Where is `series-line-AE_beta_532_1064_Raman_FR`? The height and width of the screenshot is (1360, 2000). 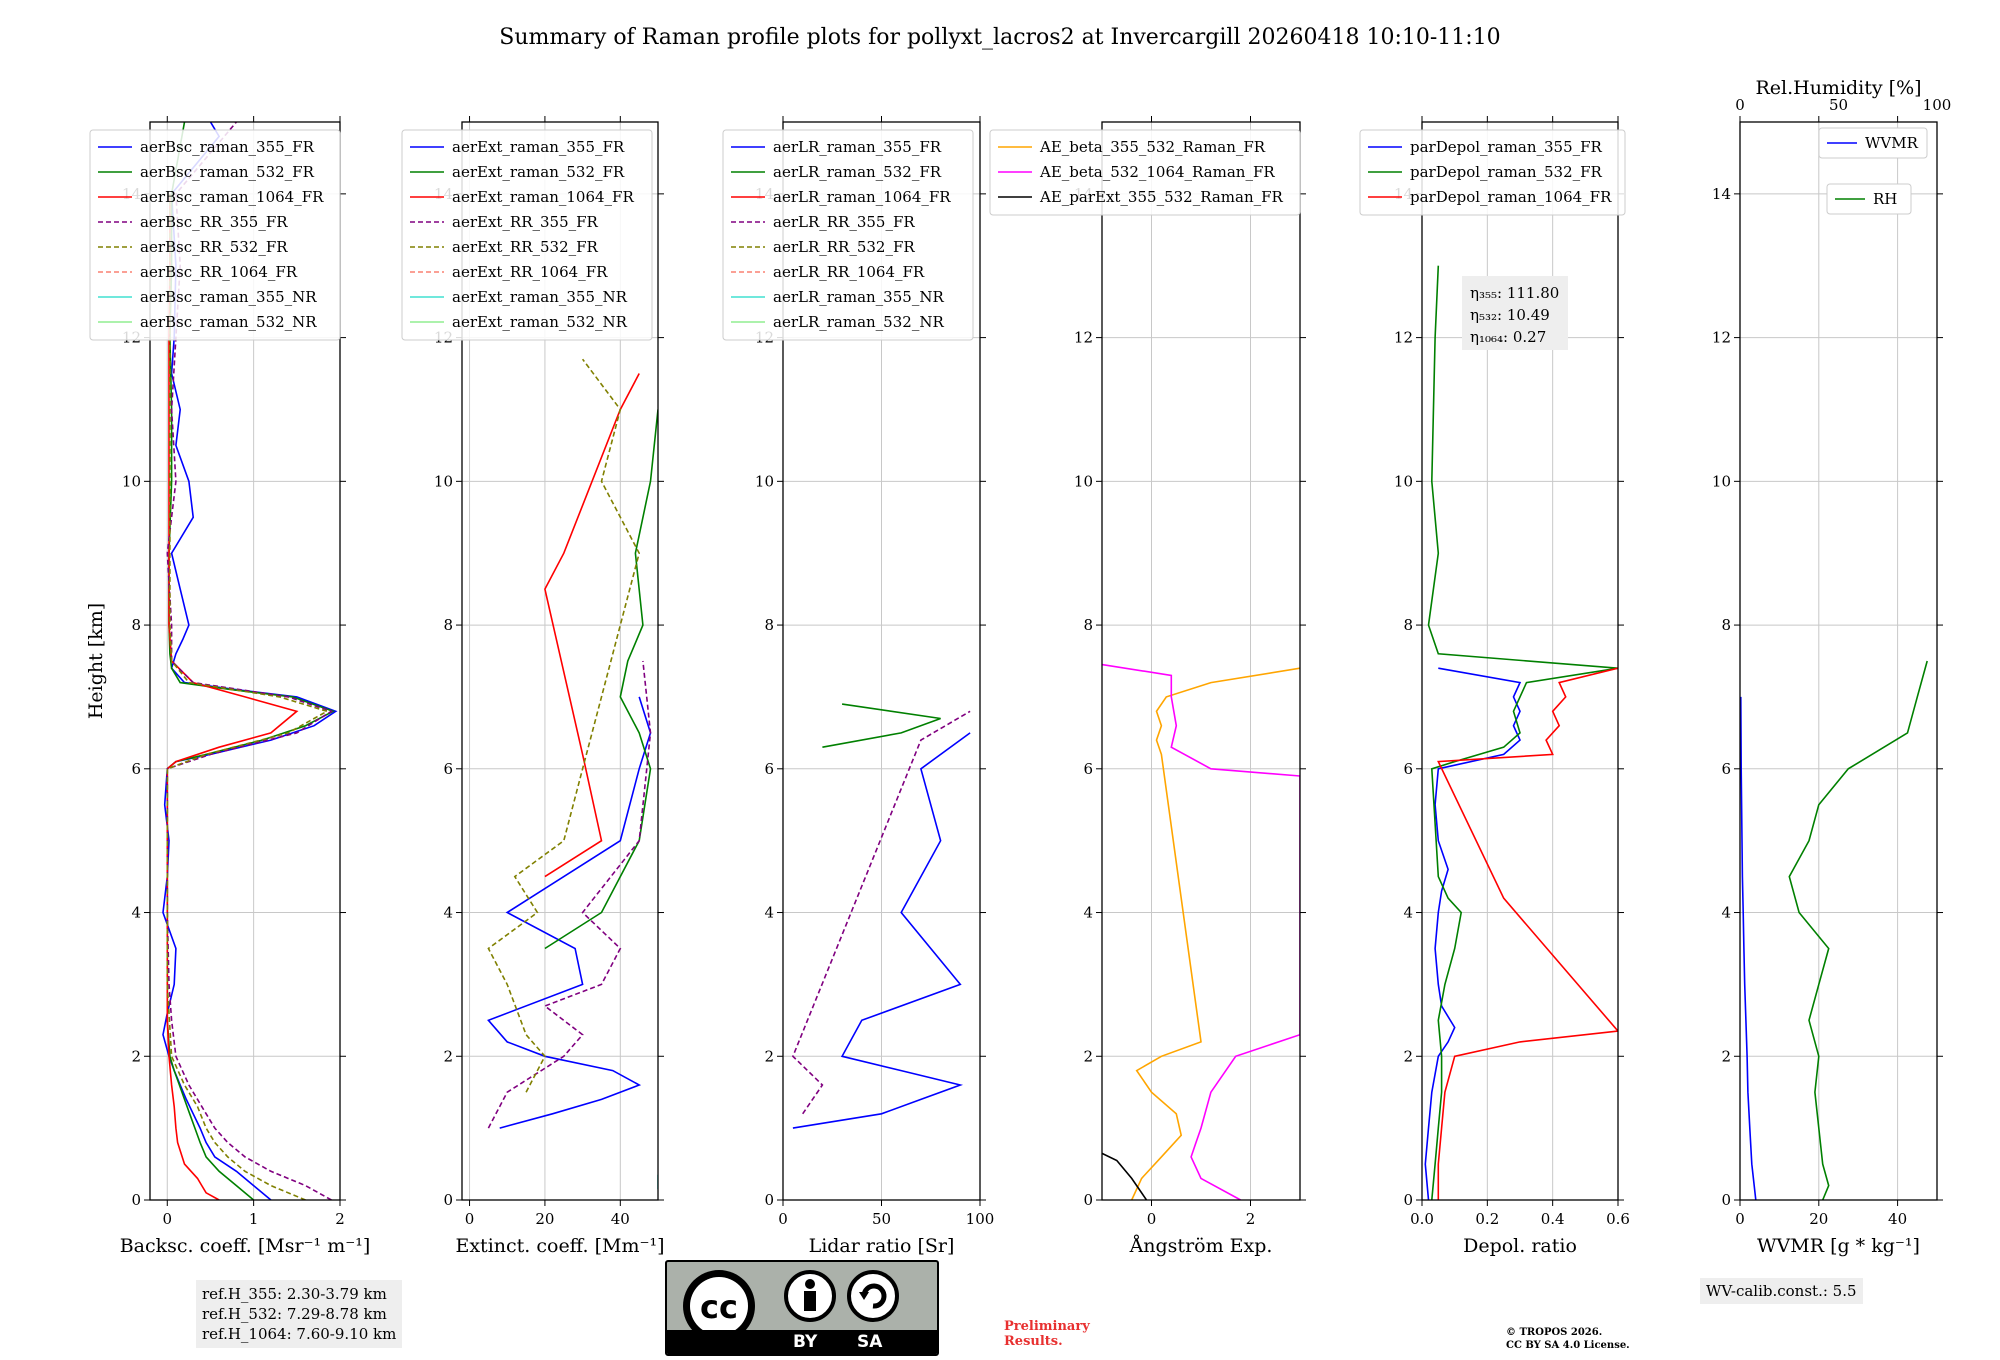 series-line-AE_beta_532_1064_Raman_FR is located at coordinates (1201, 931).